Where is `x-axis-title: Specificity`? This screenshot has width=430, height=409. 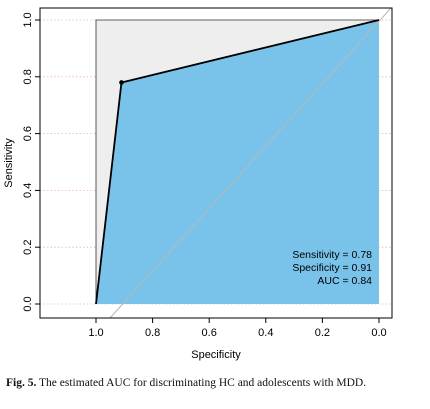 x-axis-title: Specificity is located at coordinates (216, 355).